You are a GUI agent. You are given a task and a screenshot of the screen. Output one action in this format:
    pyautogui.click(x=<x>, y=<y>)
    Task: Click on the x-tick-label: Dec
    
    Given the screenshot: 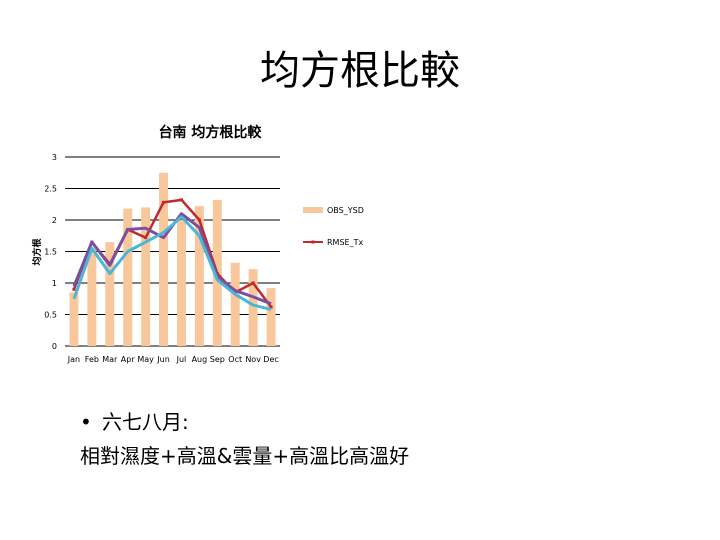 What is the action you would take?
    pyautogui.click(x=270, y=359)
    